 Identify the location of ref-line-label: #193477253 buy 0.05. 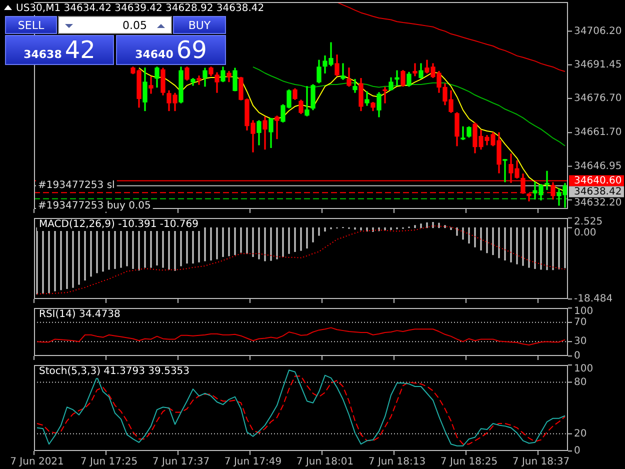
(94, 206).